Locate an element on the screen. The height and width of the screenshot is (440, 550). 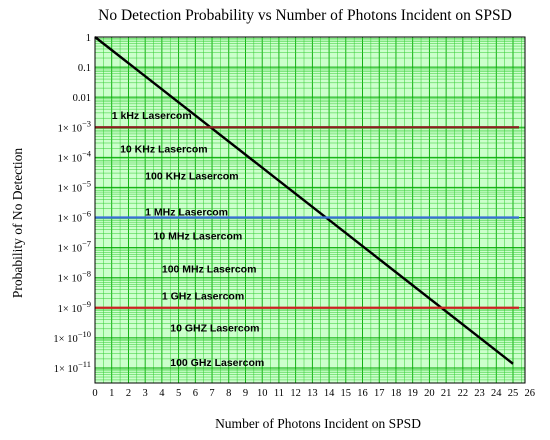
lasercom-label: 1 kHz Lasercom is located at coordinates (152, 116).